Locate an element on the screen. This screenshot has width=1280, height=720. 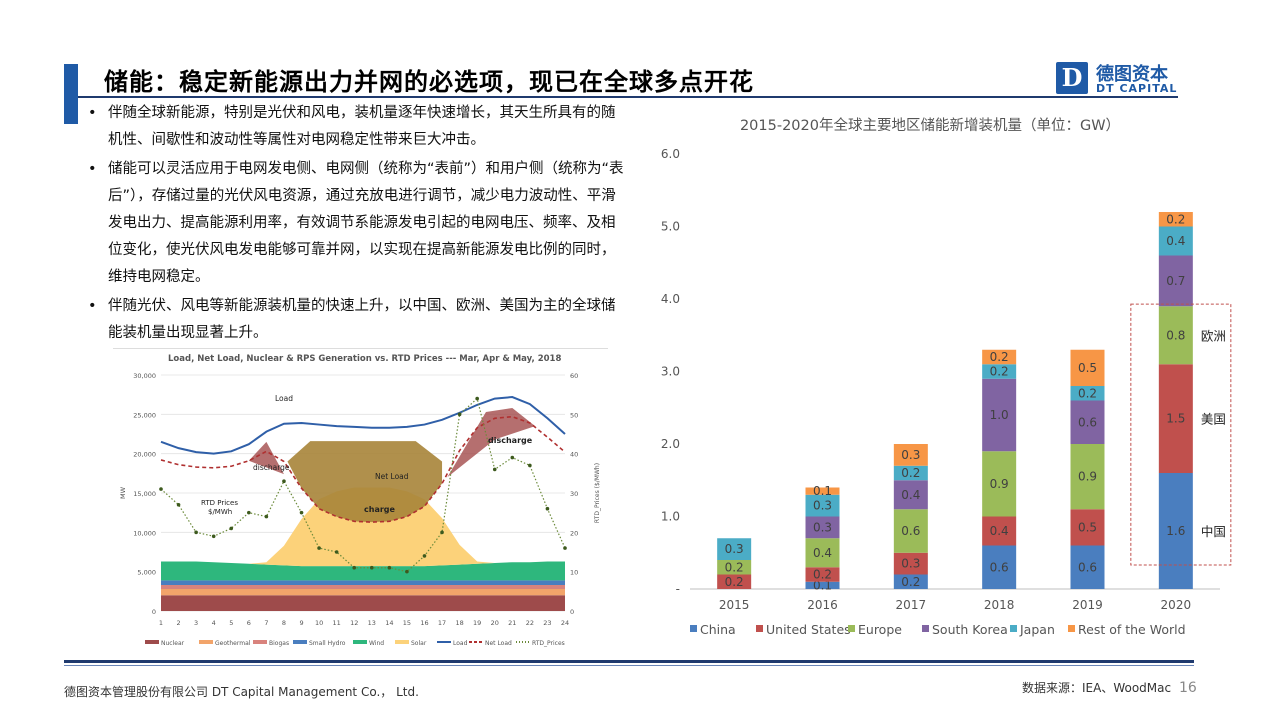
y-tick-label: 6.0 is located at coordinates (670, 154).